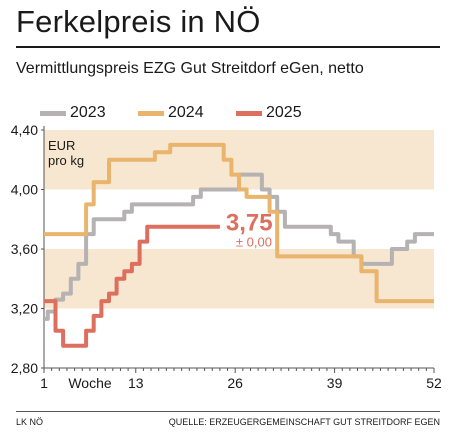  I want to click on chart-title: Ferkelpreis in NÖ, so click(138, 21).